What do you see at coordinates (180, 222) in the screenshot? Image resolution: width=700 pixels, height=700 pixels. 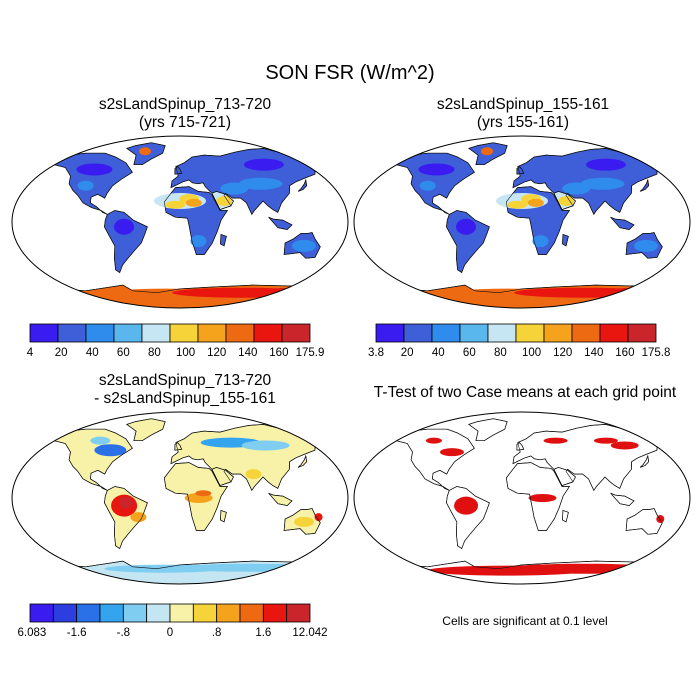 I see `map-case1` at bounding box center [180, 222].